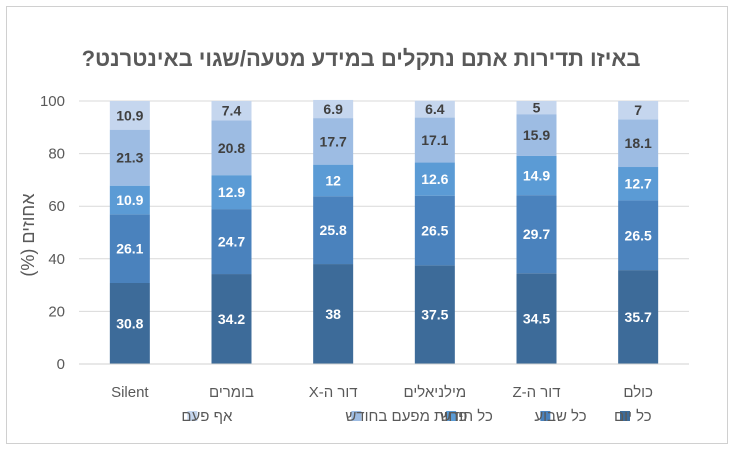 The height and width of the screenshot is (453, 736). What do you see at coordinates (434, 392) in the screenshot?
I see `x-tick-label: מילניאלים` at bounding box center [434, 392].